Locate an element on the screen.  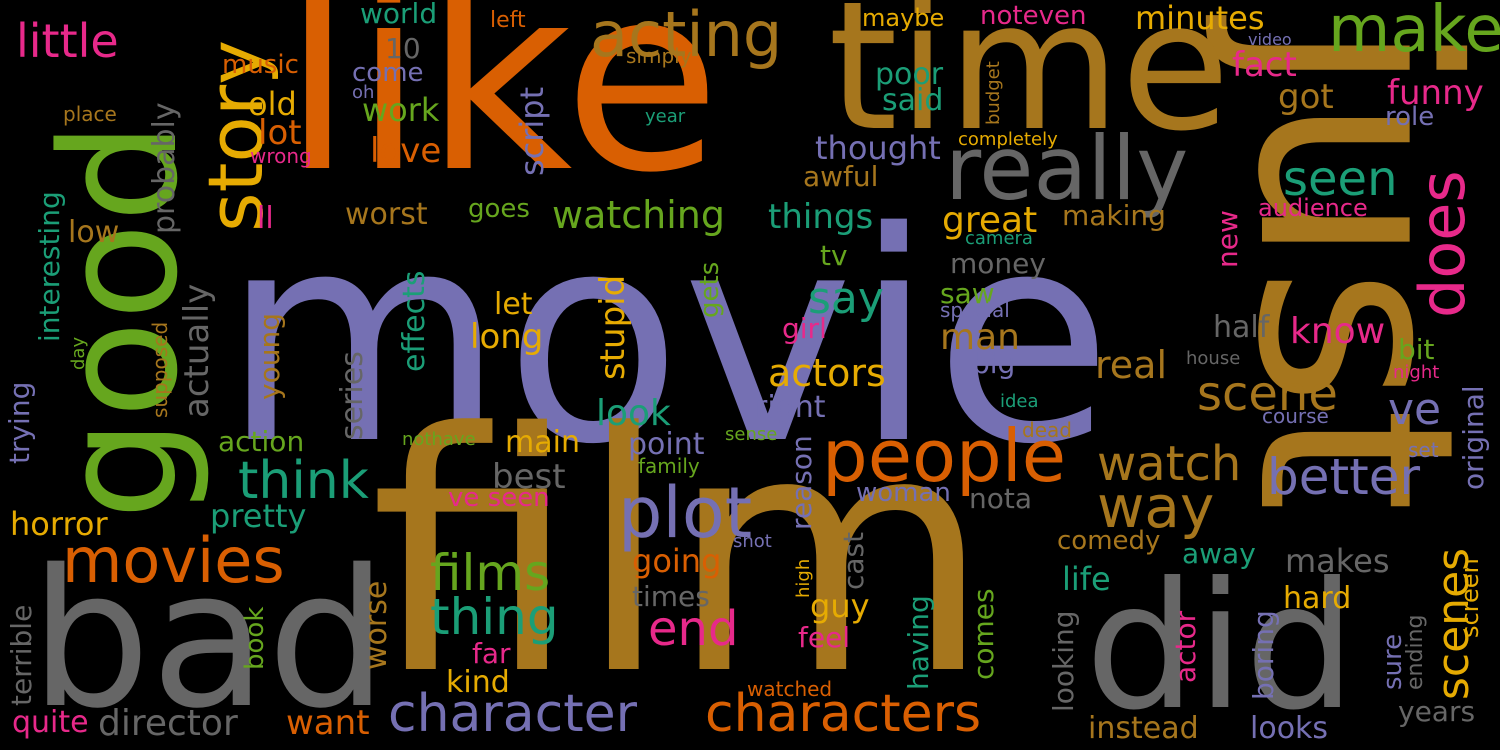
word-actually: actually is located at coordinates (197, 350).